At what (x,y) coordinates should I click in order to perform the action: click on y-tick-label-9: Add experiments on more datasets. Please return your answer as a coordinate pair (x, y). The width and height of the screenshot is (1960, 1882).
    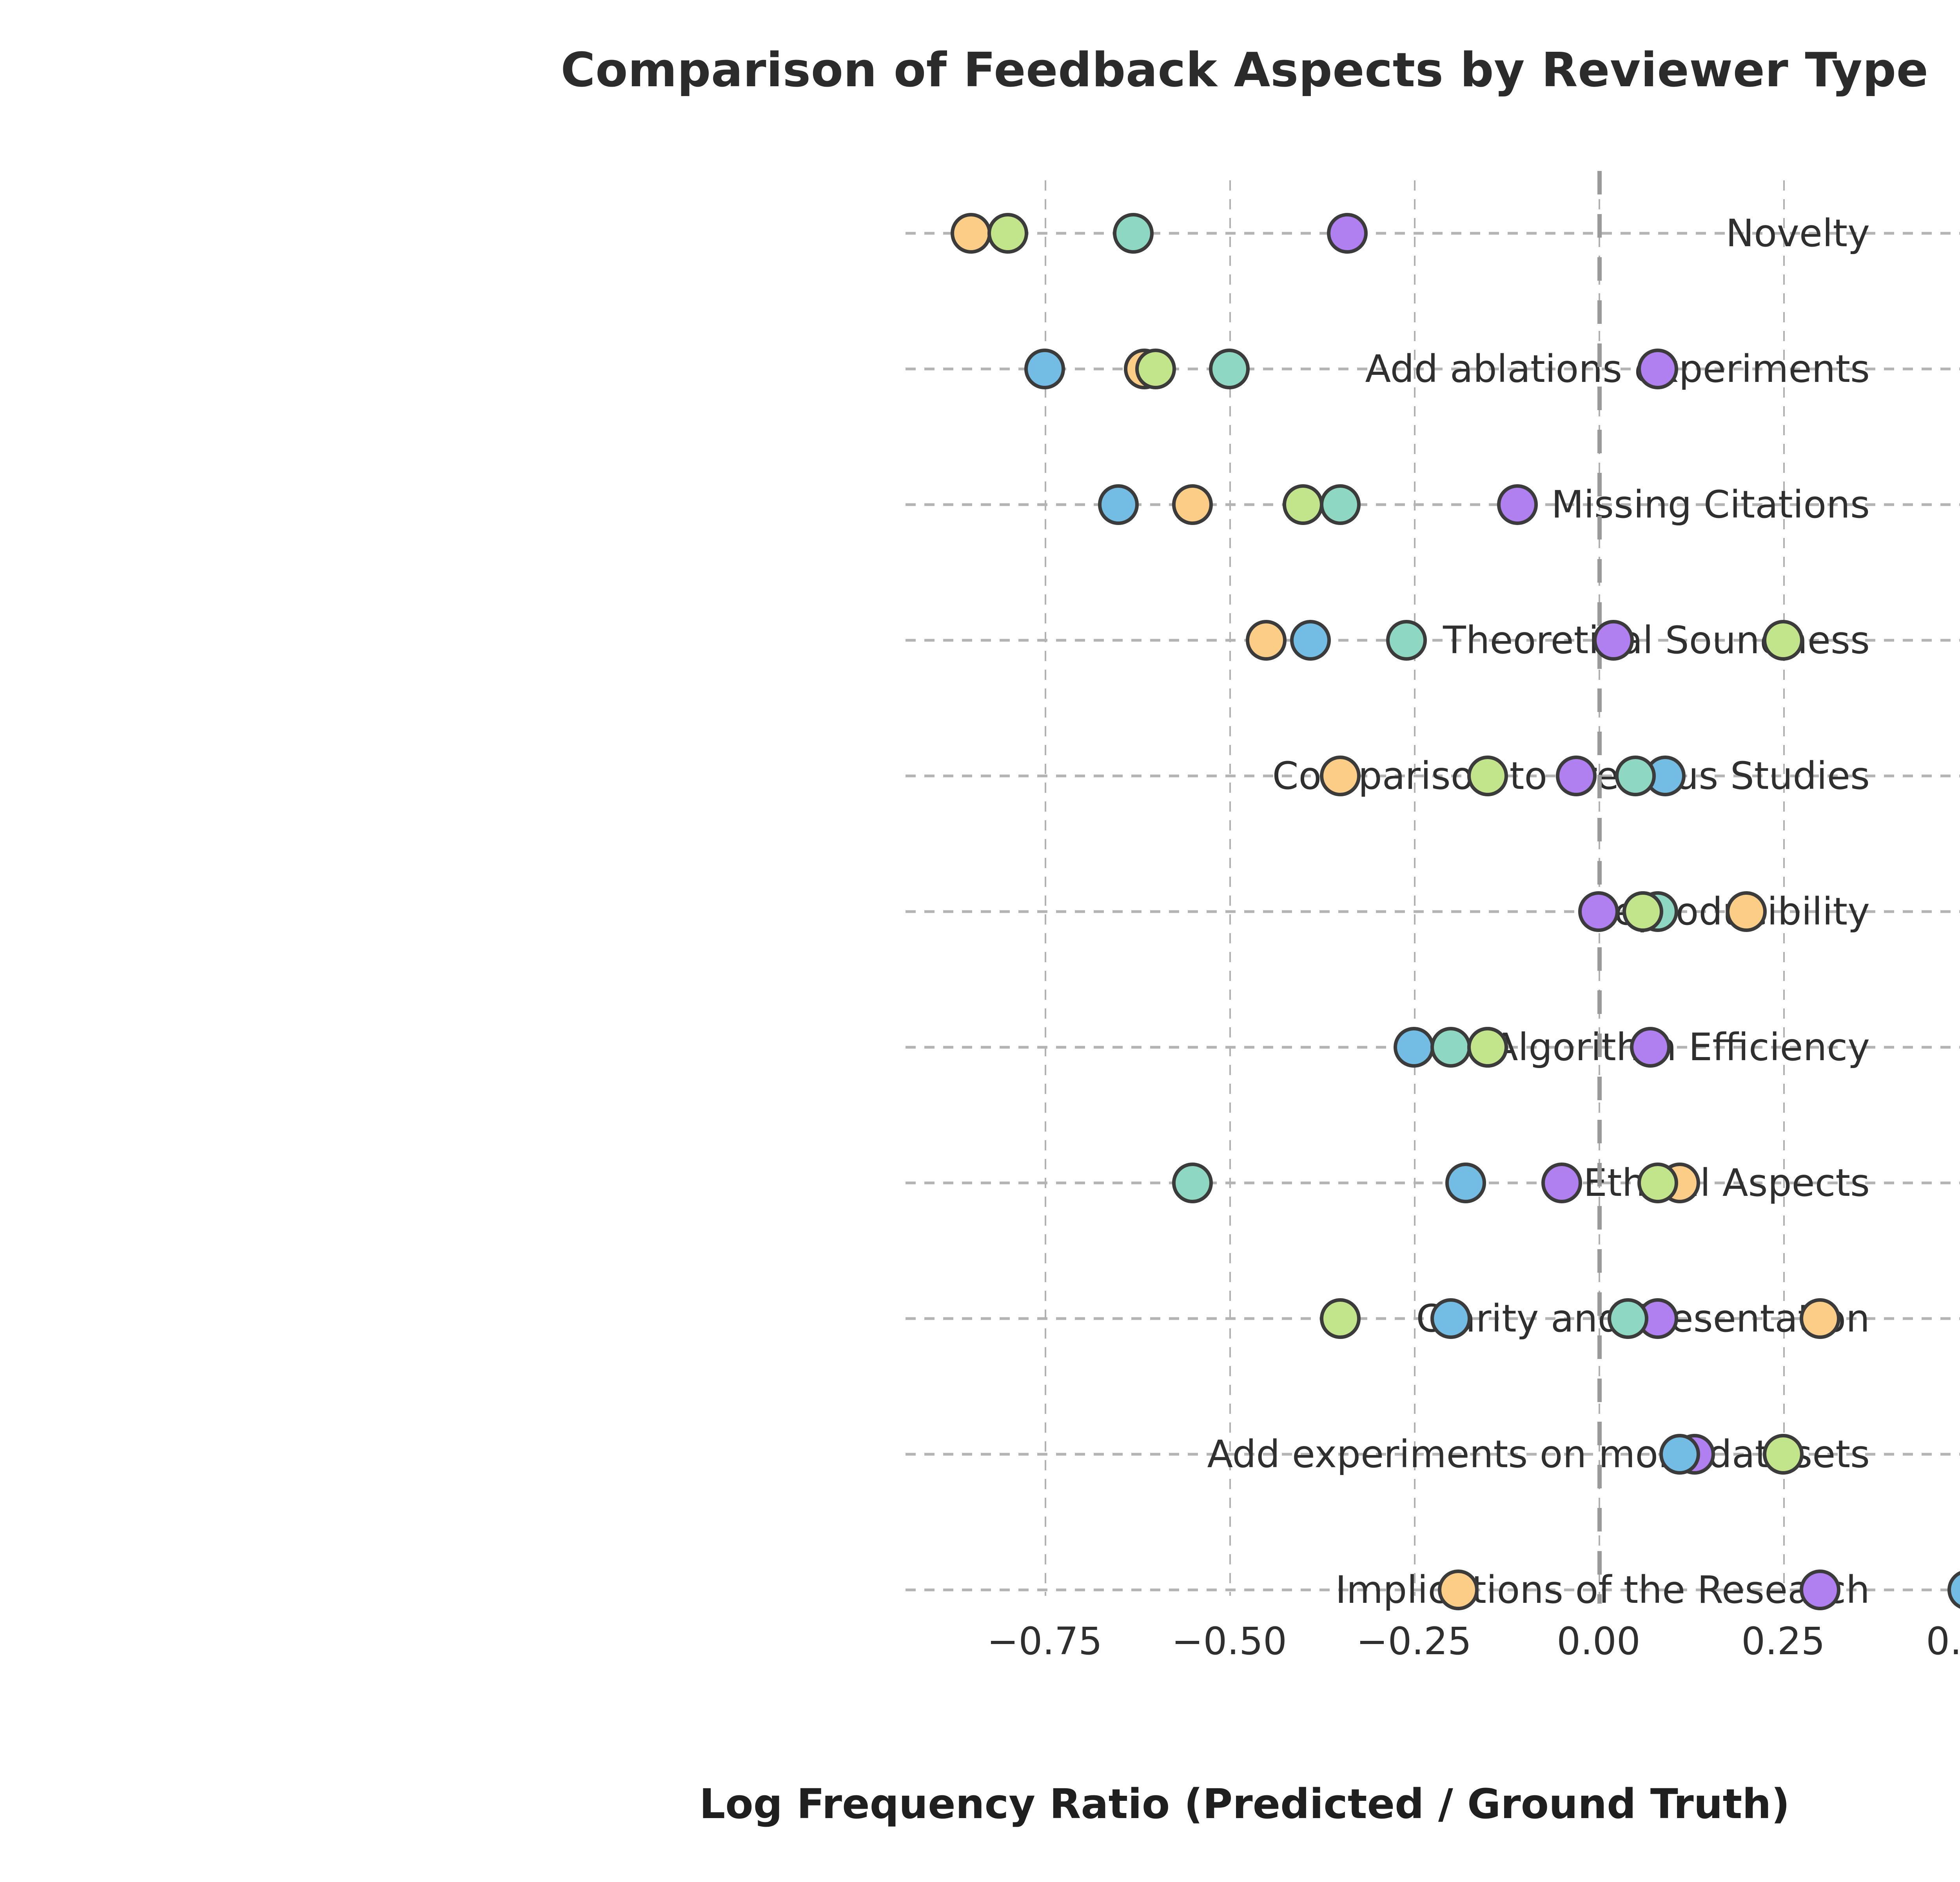
    Looking at the image, I should click on (1538, 1454).